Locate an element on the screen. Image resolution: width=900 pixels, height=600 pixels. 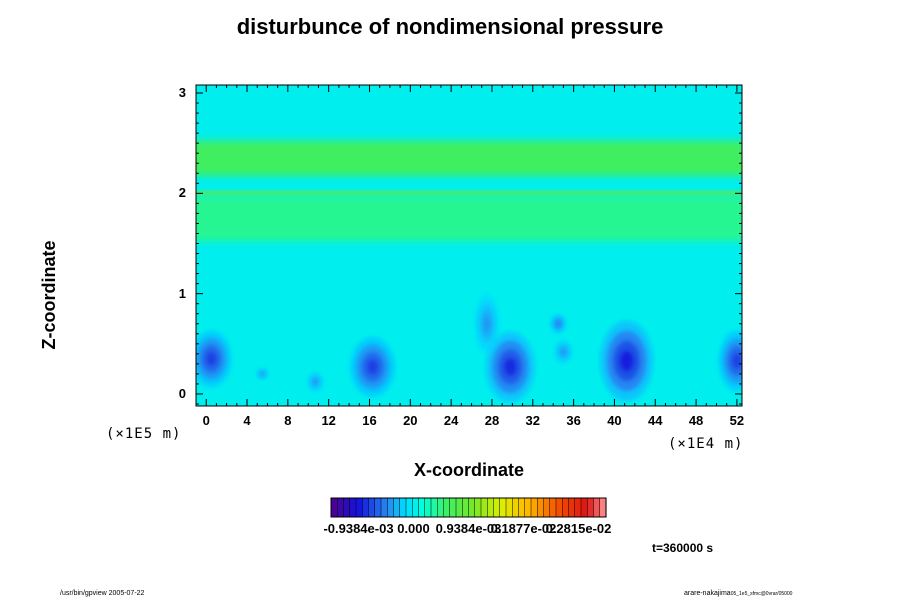
x-tick-label: 12 is located at coordinates (328, 420).